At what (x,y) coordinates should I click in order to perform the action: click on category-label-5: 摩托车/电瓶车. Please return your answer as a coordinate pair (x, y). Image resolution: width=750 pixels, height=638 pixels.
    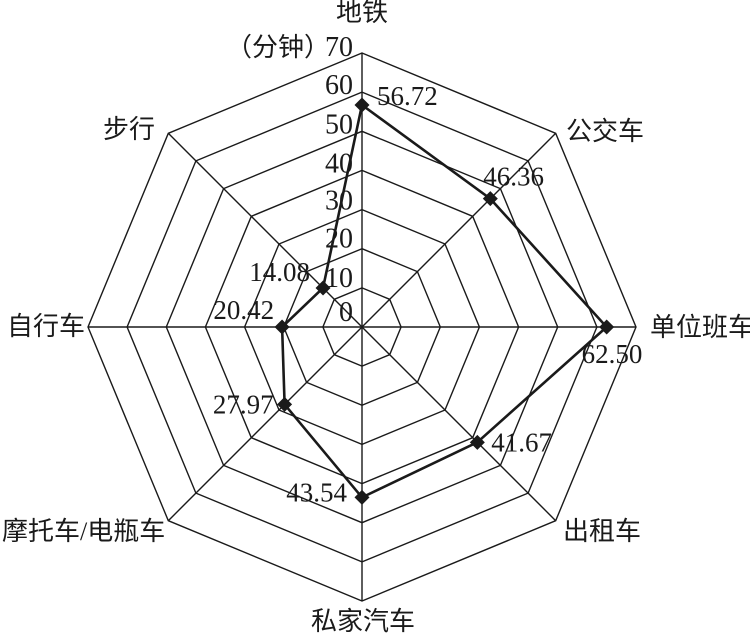
    Looking at the image, I should click on (83, 531).